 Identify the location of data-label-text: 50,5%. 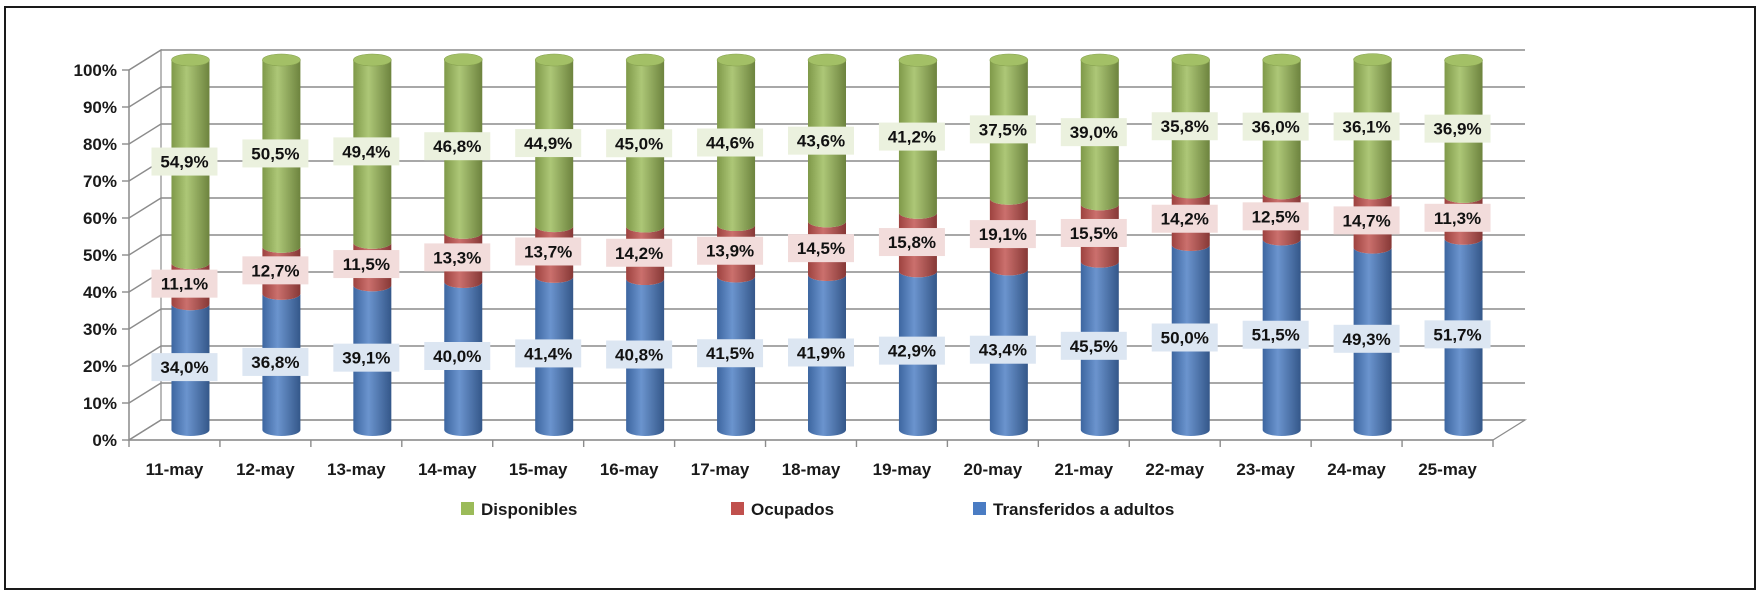
(275, 153).